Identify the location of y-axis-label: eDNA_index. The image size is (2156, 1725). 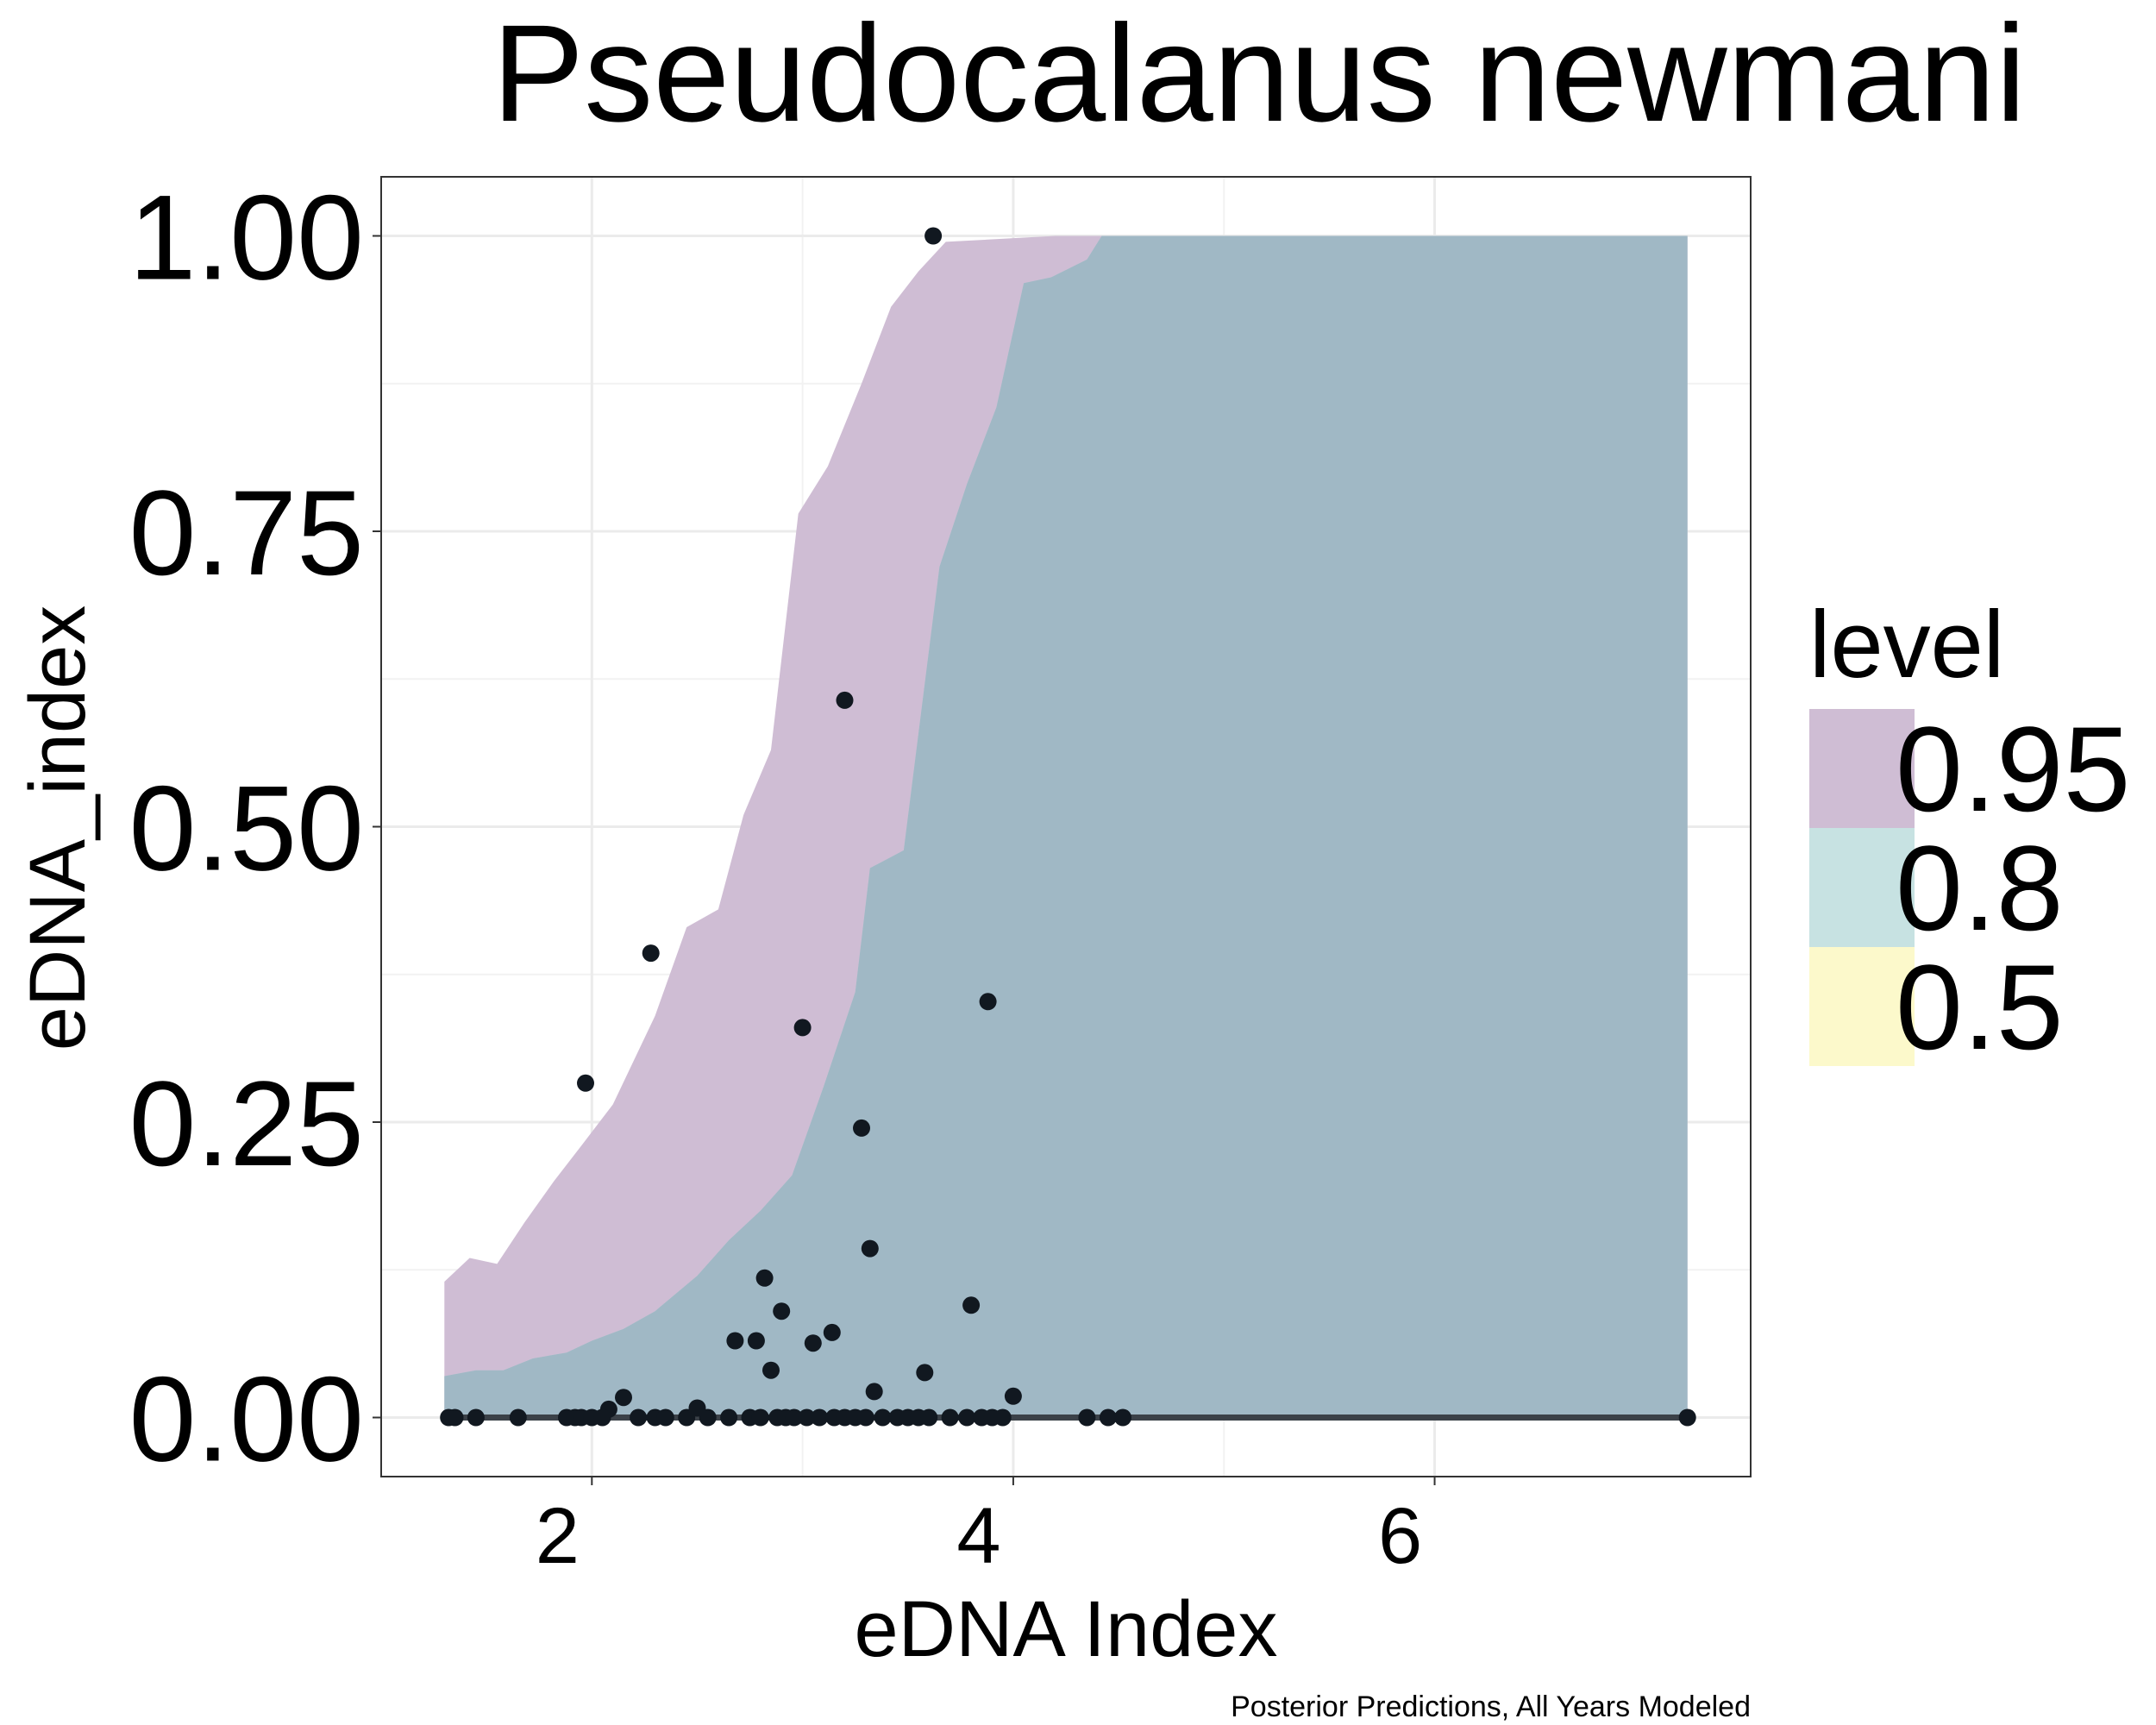
(58, 828).